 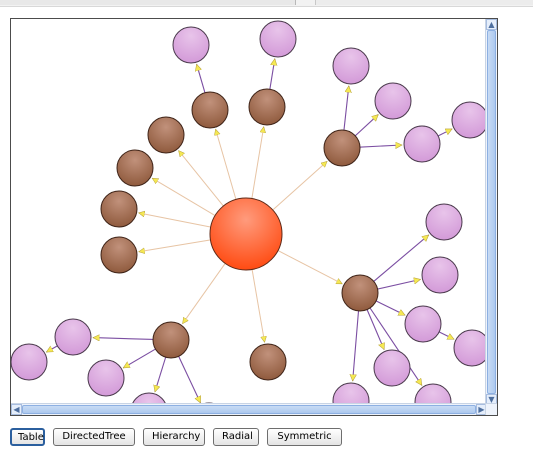 I want to click on chevron-down-icon: ▼, so click(x=491, y=399).